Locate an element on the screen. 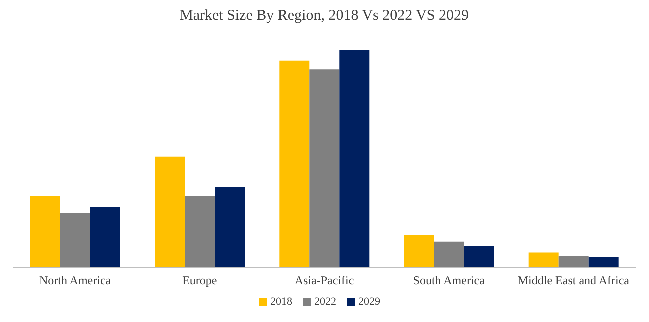 The height and width of the screenshot is (322, 649). x-tick-label: Europe is located at coordinates (200, 281).